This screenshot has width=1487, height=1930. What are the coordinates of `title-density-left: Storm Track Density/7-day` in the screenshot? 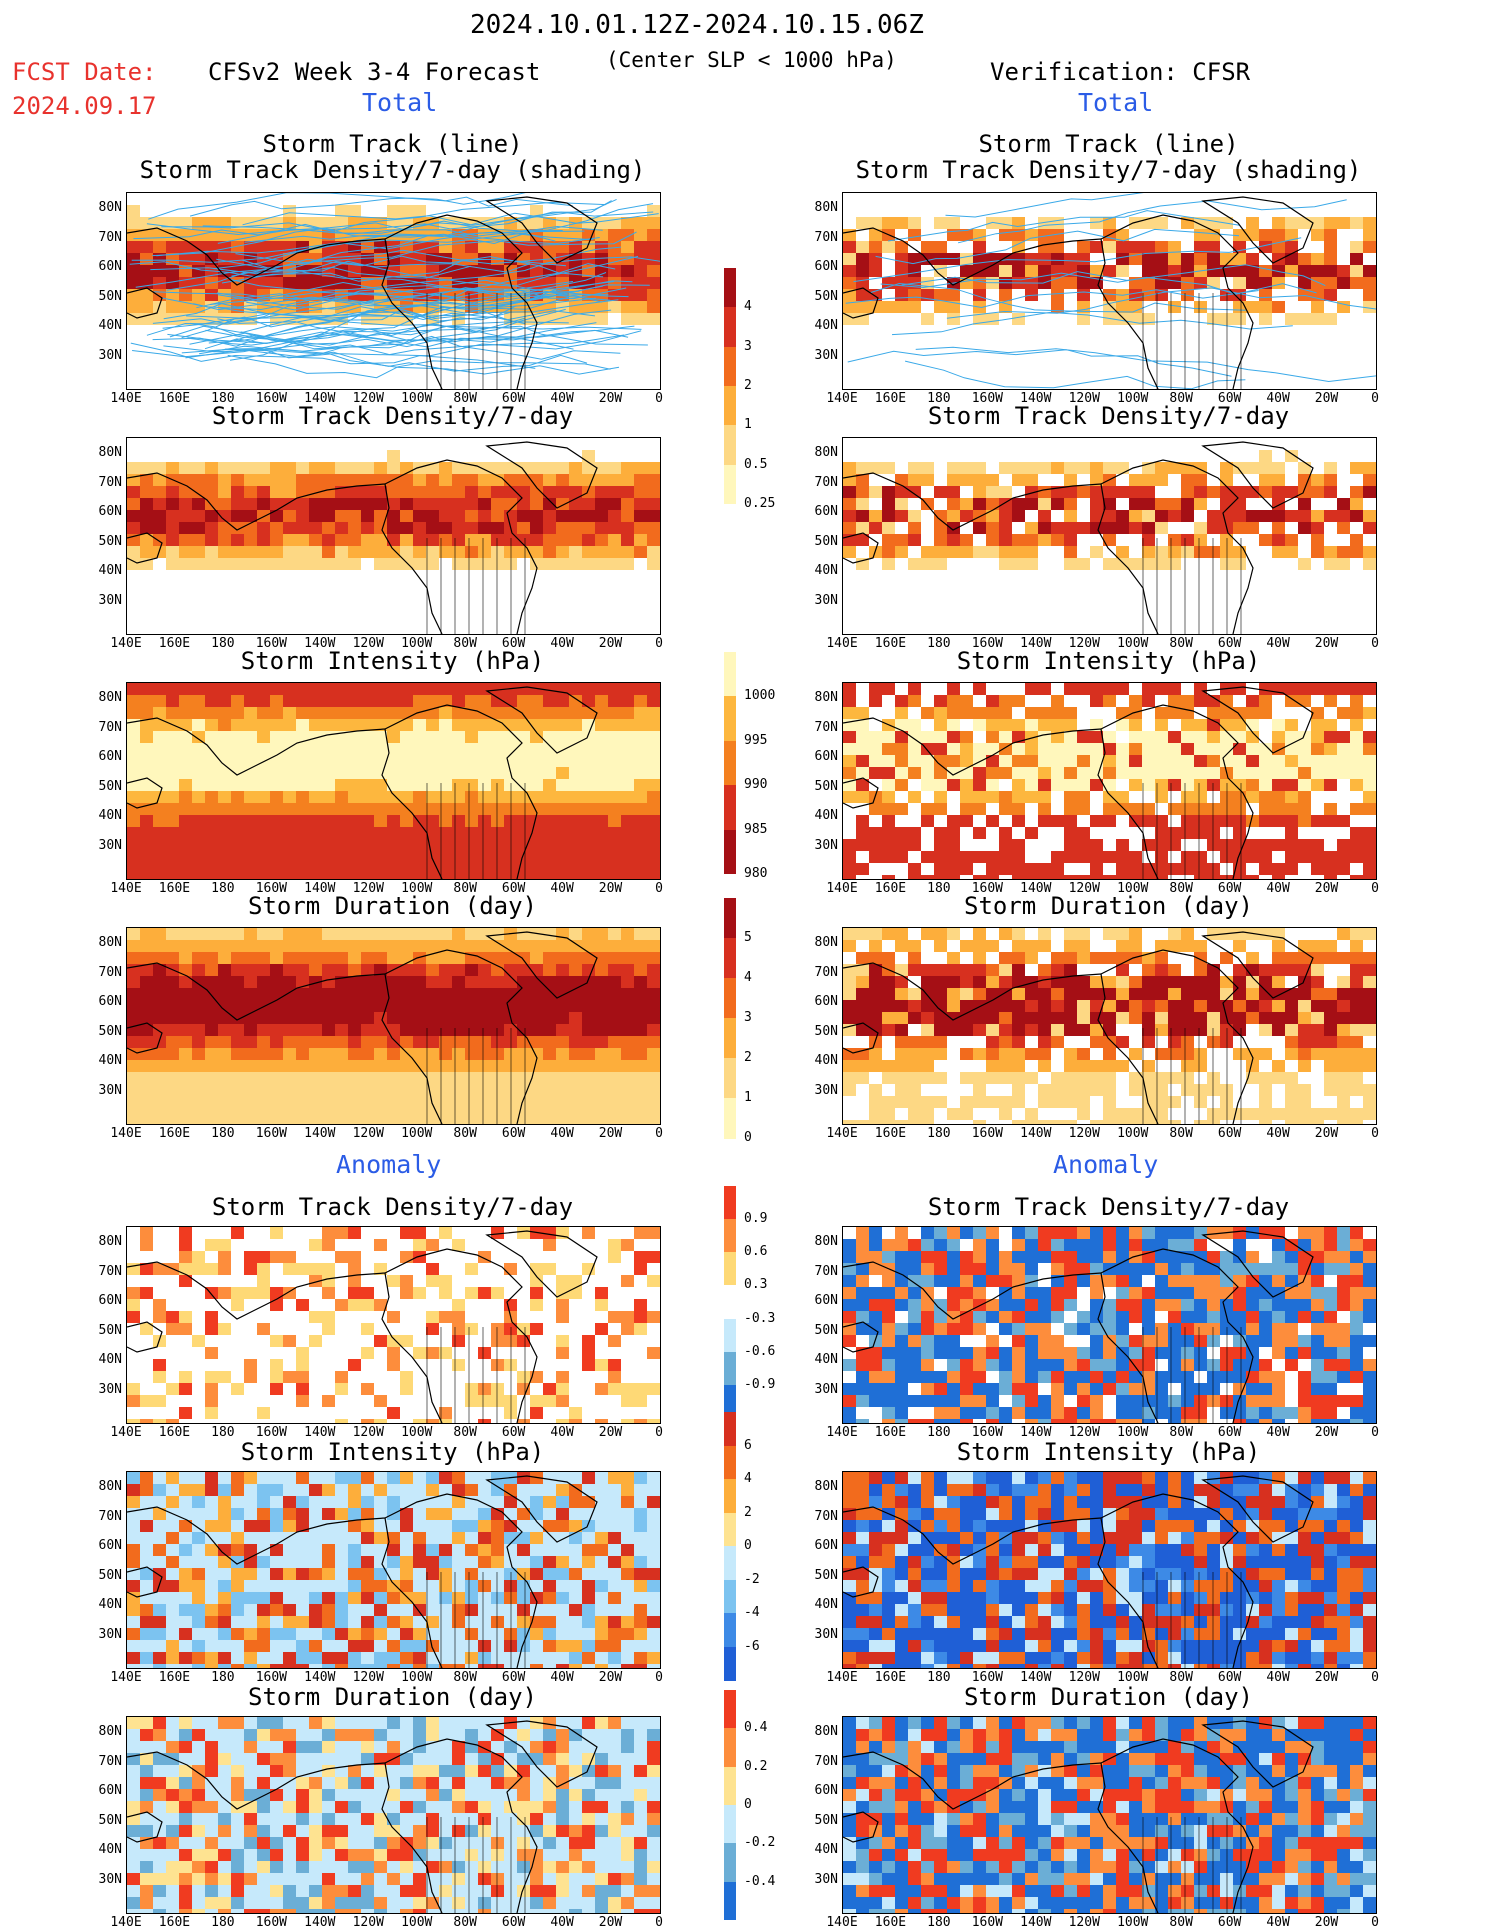 It's located at (392, 416).